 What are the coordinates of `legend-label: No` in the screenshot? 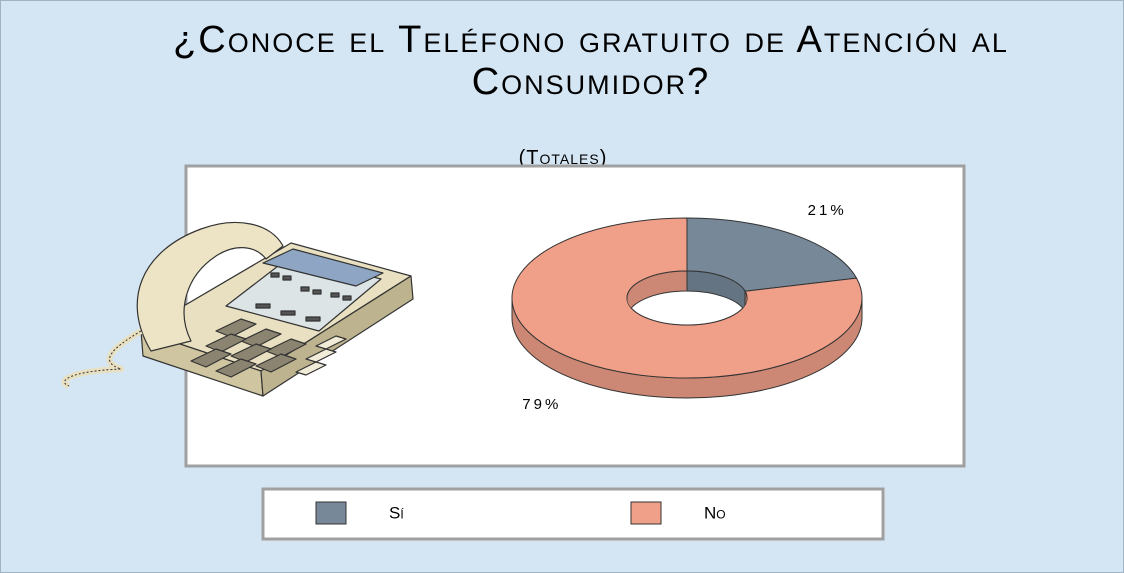 It's located at (715, 512).